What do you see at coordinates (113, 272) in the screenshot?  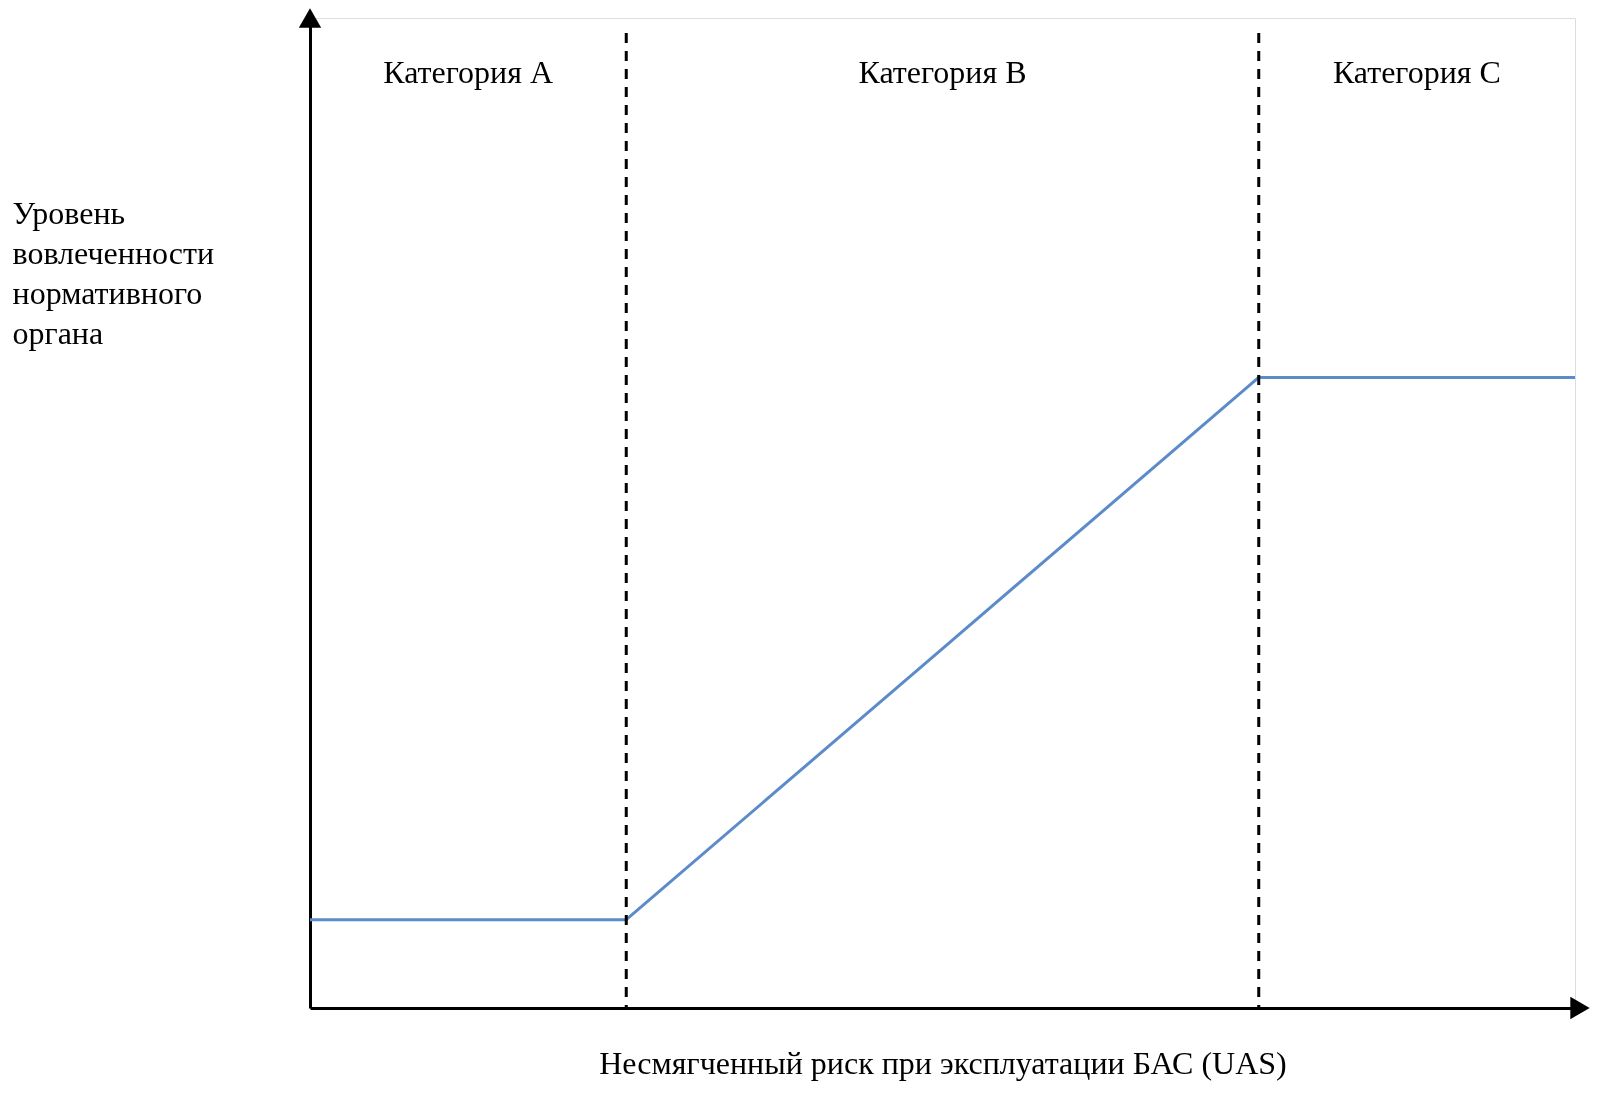 I see `y-axis-title: Уровень вовлеченности нормативного органа` at bounding box center [113, 272].